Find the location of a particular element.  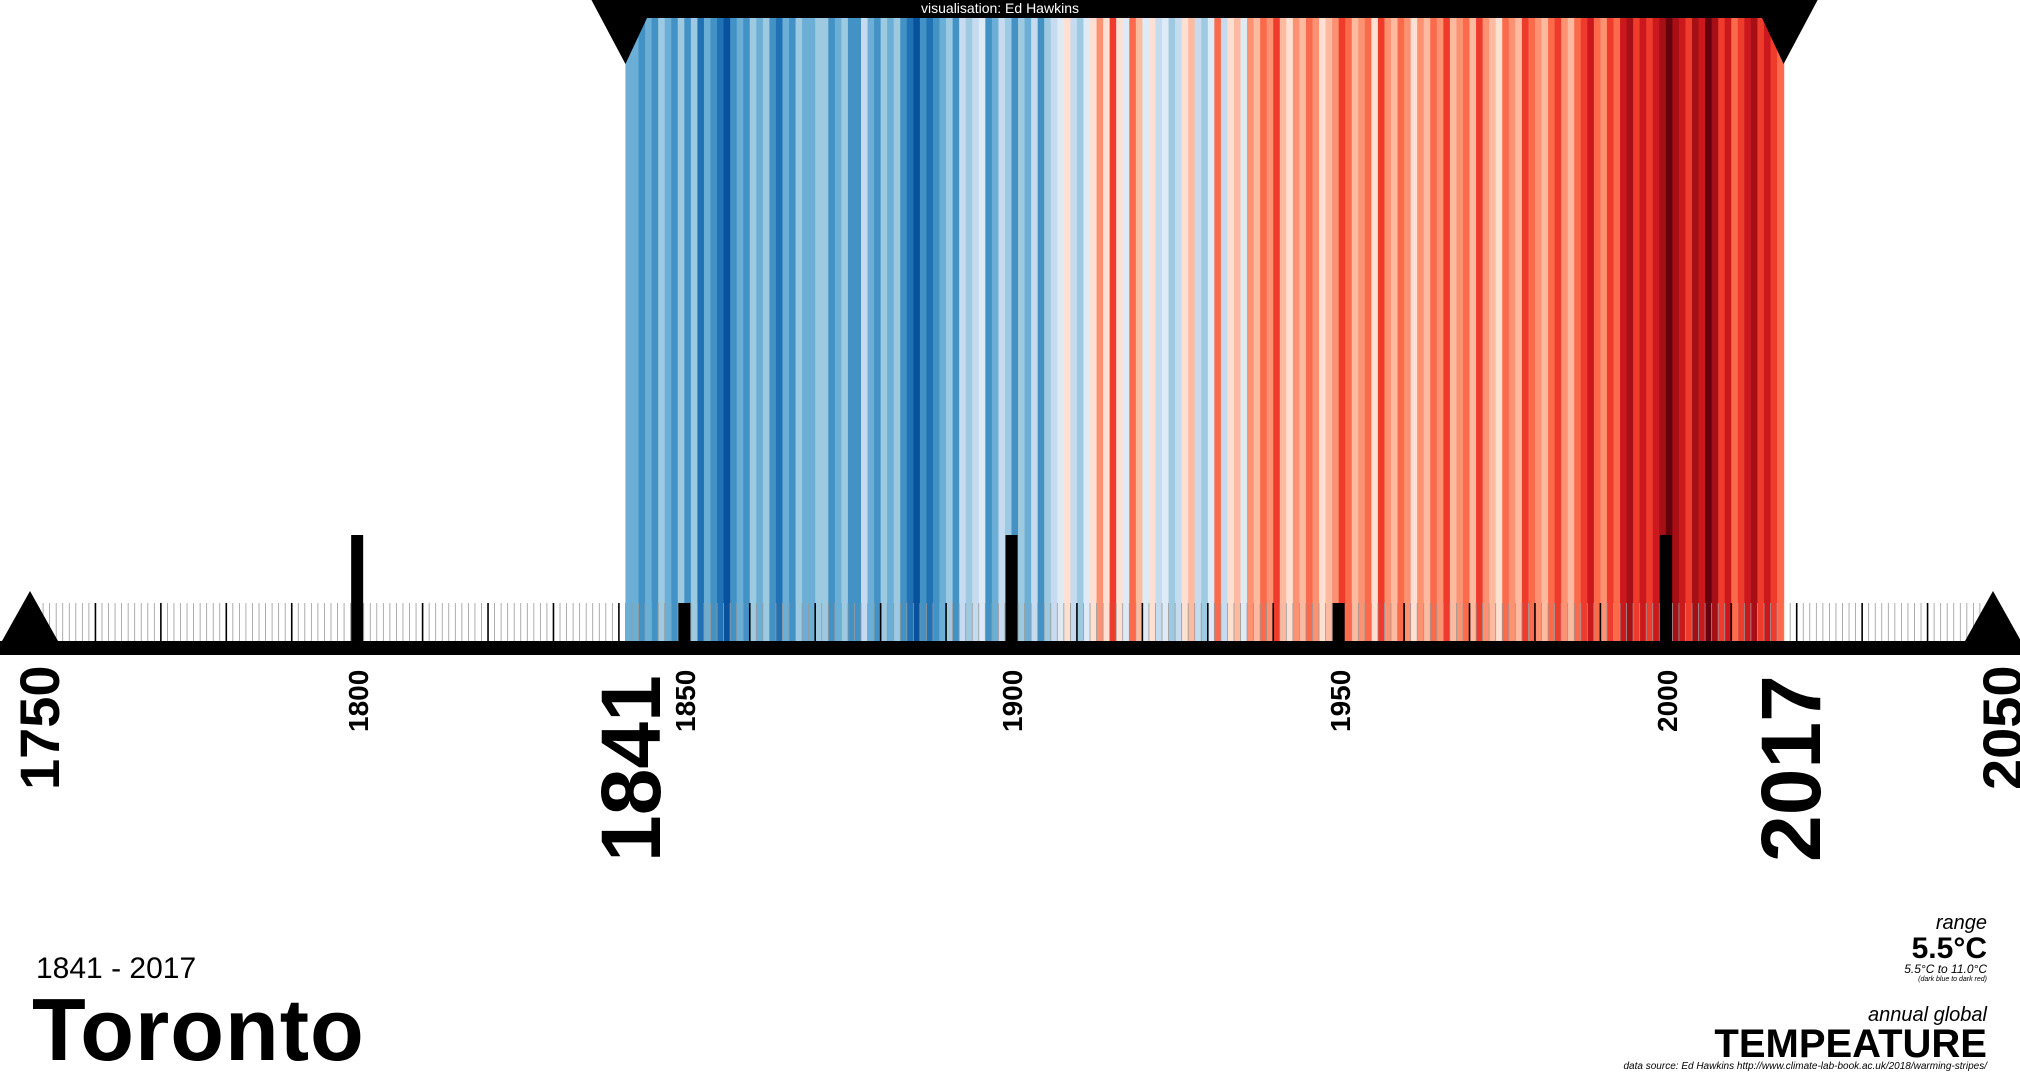

stripe-1996 is located at coordinates (1643, 329).